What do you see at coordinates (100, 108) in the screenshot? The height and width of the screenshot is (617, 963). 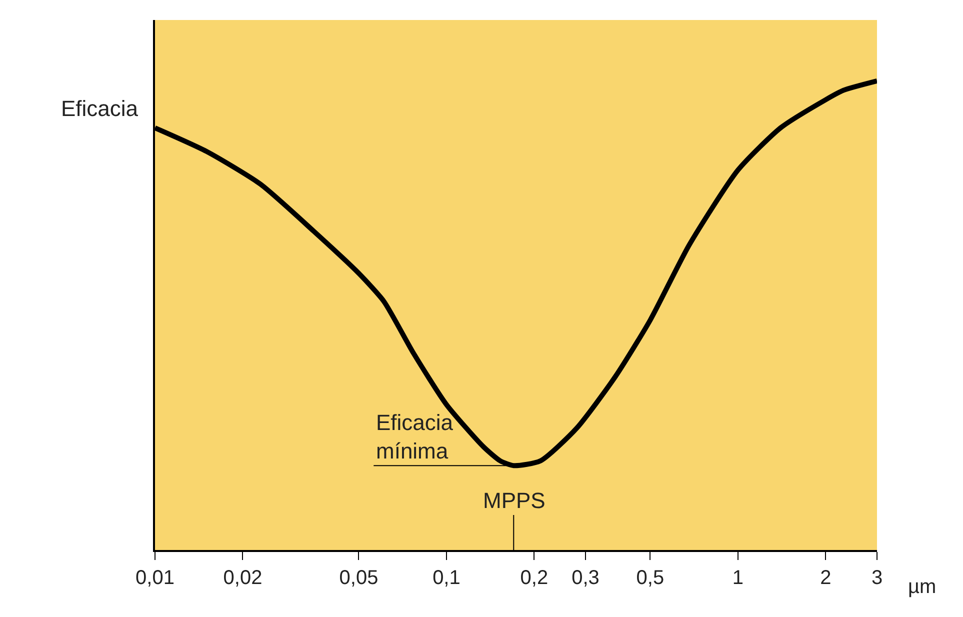 I see `y-axis-title: Eficacia` at bounding box center [100, 108].